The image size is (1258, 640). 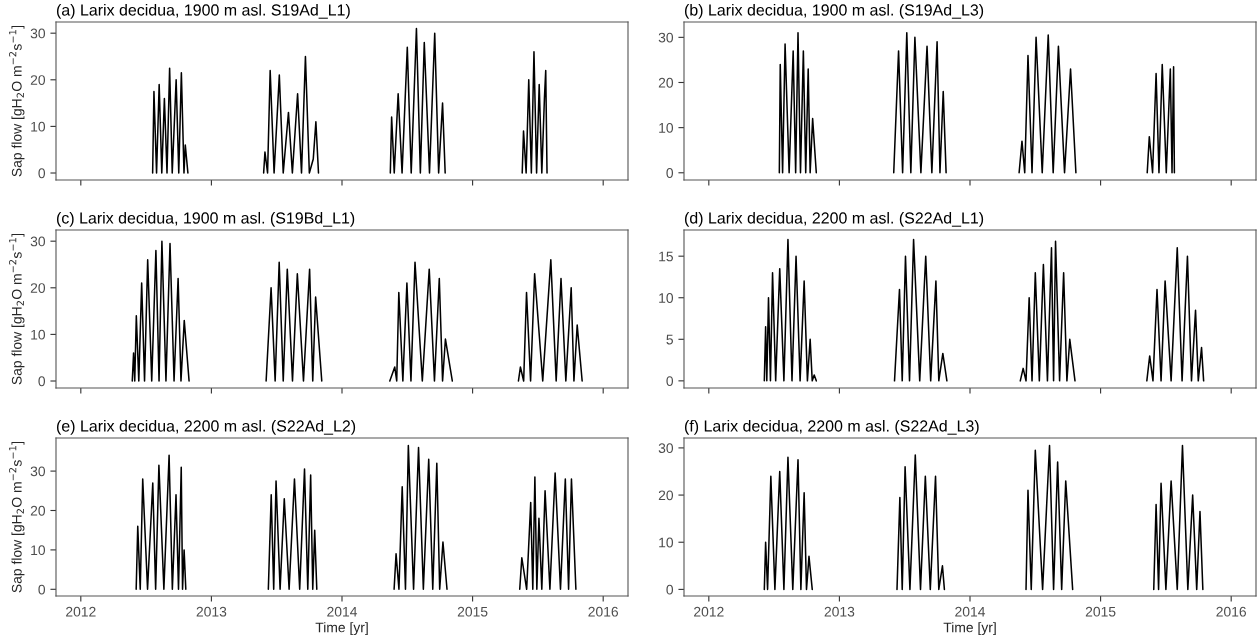 I want to click on chart-title: (b) Larix decidua, 1900 m asl. (S19Ad_L3), so click(x=834, y=11).